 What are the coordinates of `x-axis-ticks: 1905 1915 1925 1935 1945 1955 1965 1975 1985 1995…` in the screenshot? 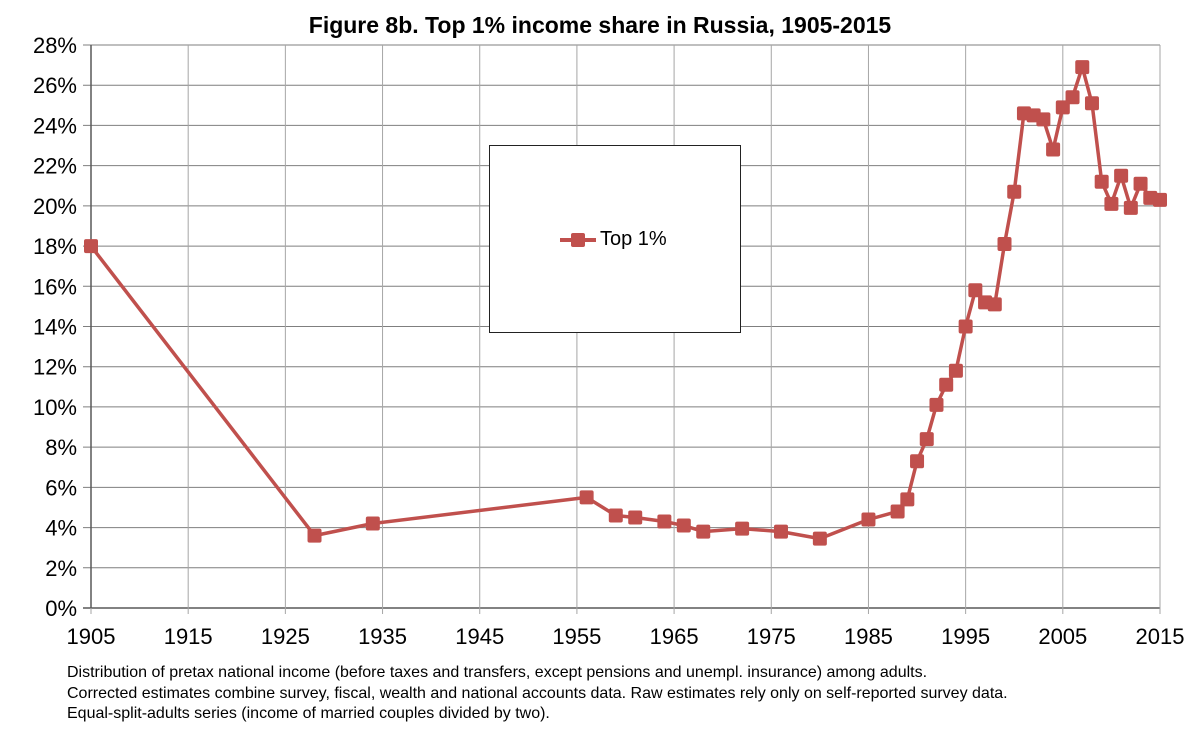 It's located at (626, 636).